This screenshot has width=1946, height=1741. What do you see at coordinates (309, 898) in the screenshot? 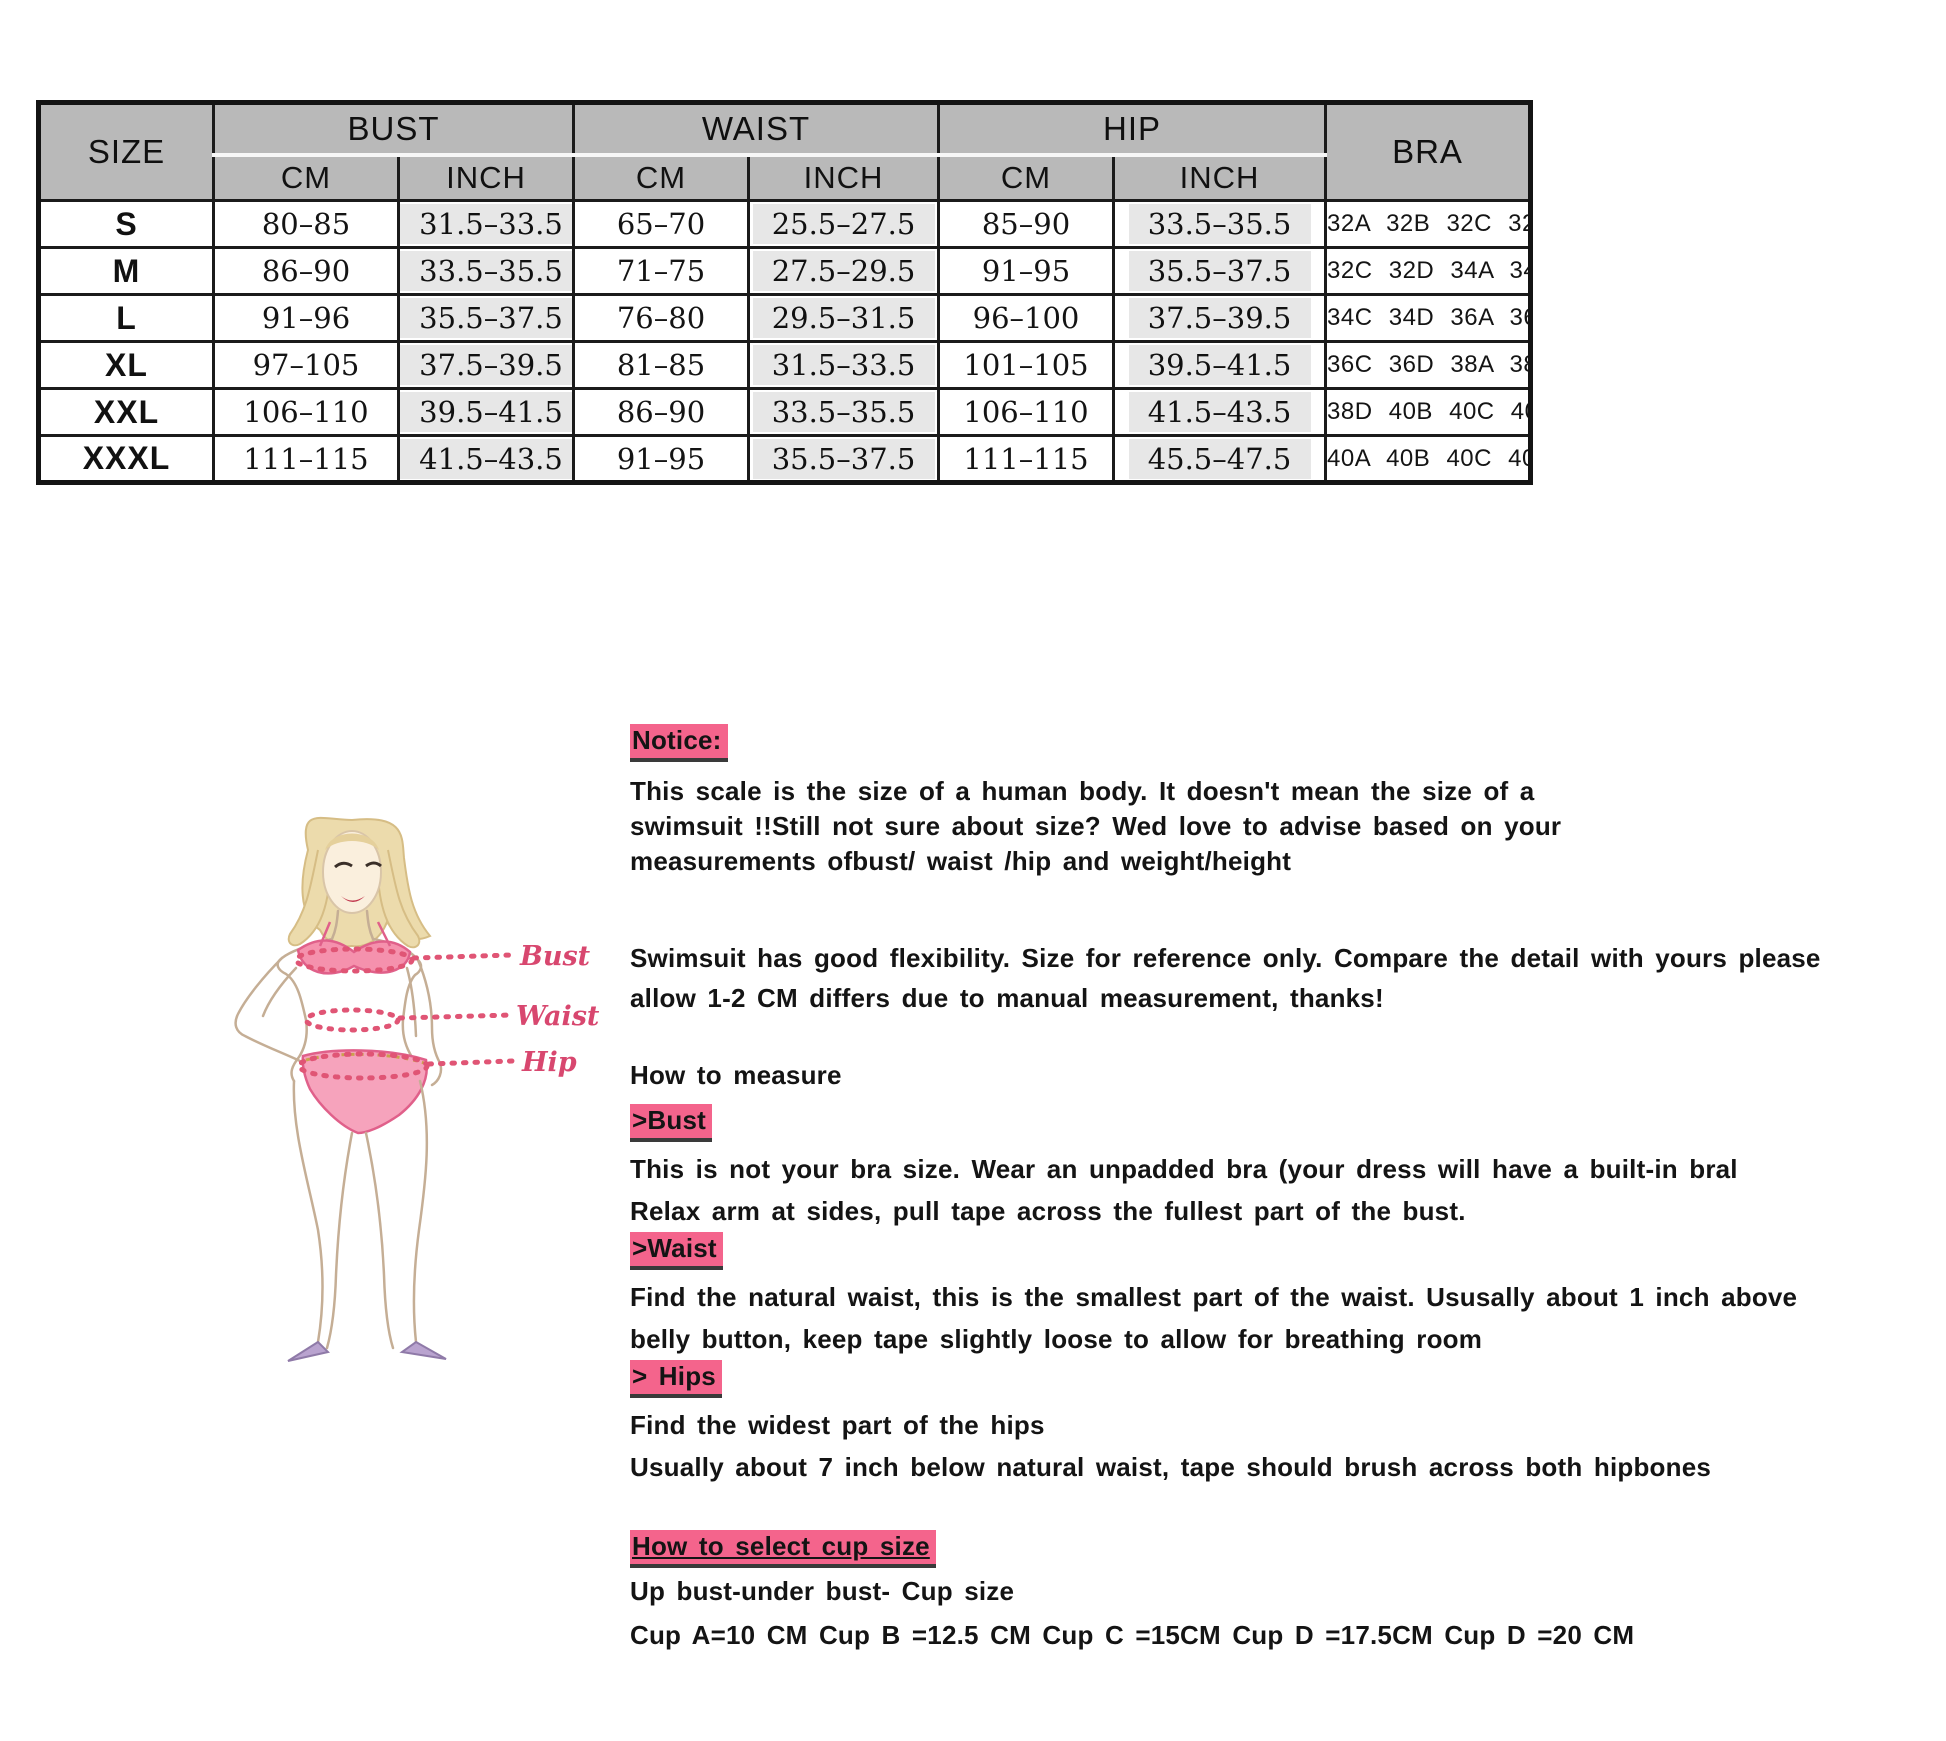
I see `hair-strand-left` at bounding box center [309, 898].